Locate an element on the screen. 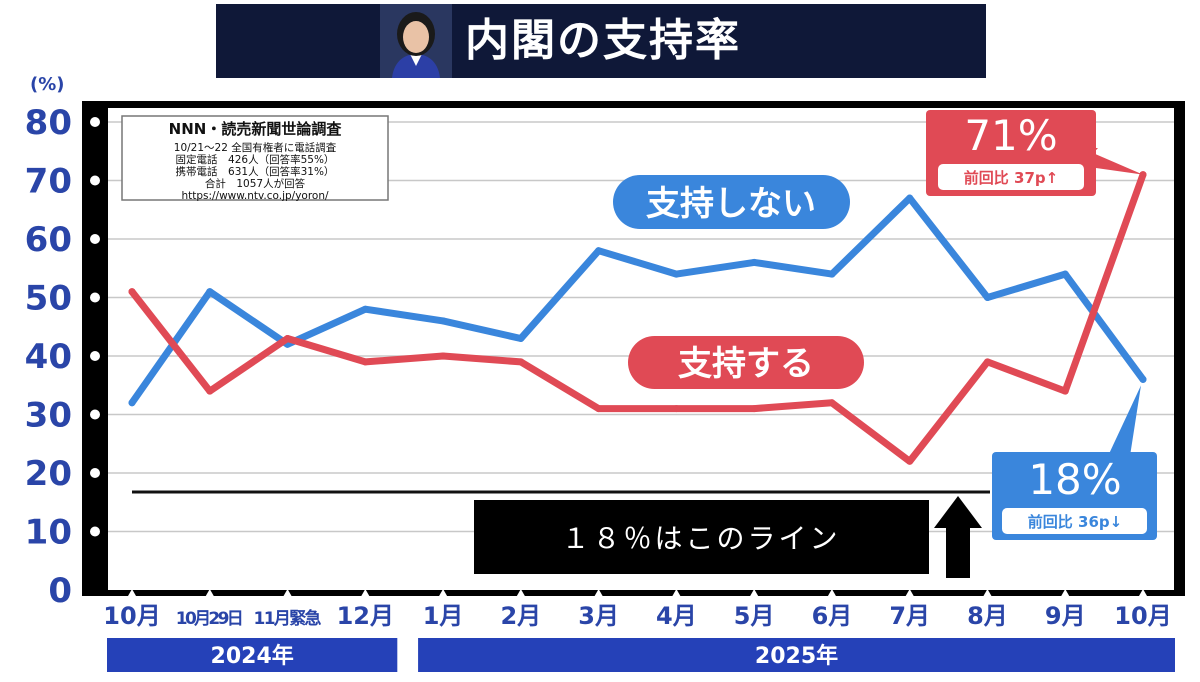 The image size is (1200, 682). year-label: 2025年 is located at coordinates (796, 656).